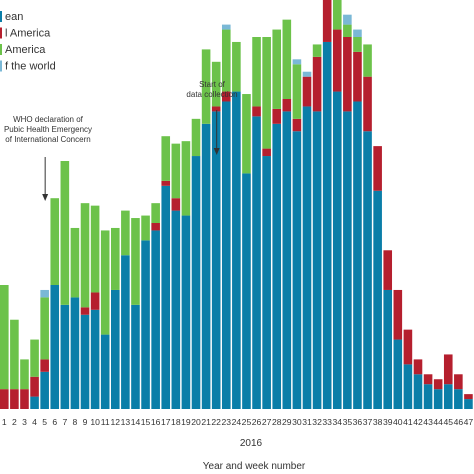 The height and width of the screenshot is (474, 474). What do you see at coordinates (418, 422) in the screenshot?
I see `x-tick-label: 42` at bounding box center [418, 422].